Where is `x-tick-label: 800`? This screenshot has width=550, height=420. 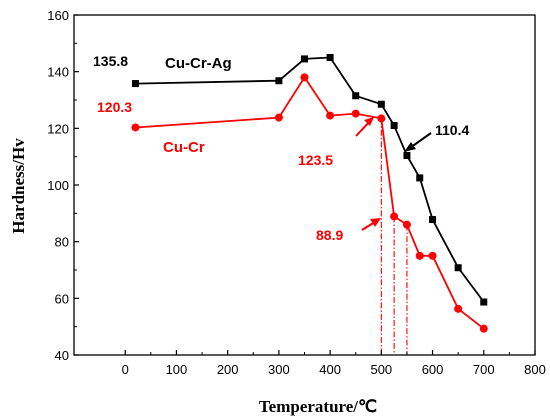
x-tick-label: 800 is located at coordinates (535, 369).